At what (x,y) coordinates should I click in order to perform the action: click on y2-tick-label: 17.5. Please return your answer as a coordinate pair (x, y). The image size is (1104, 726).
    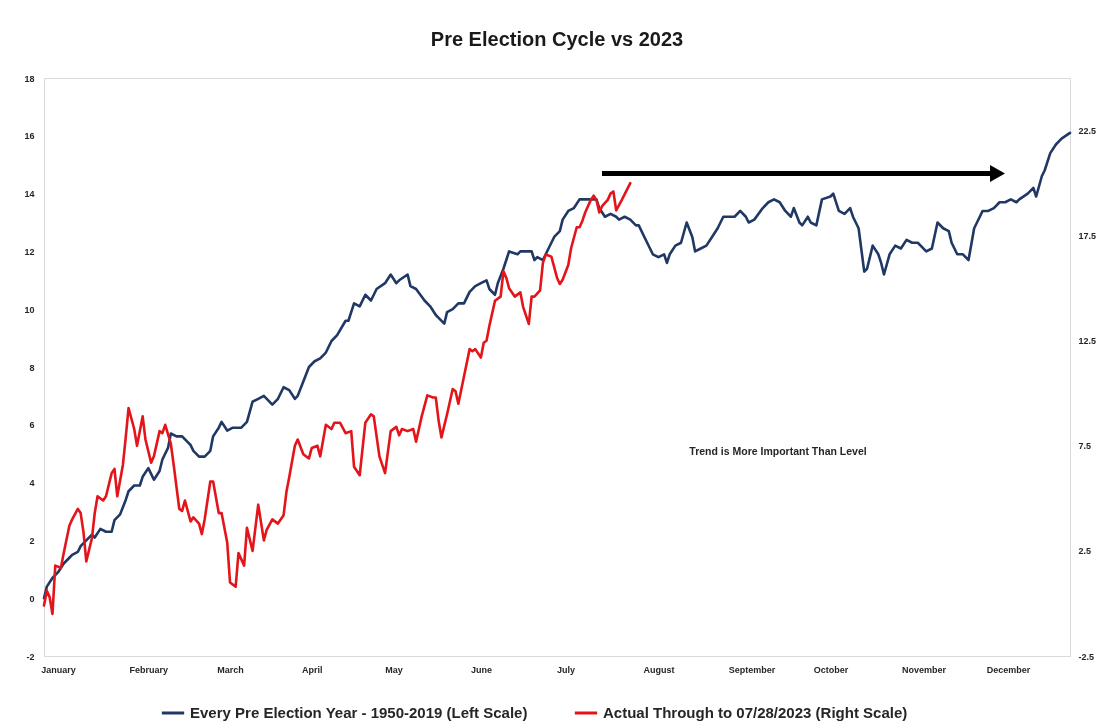
    Looking at the image, I should click on (1087, 236).